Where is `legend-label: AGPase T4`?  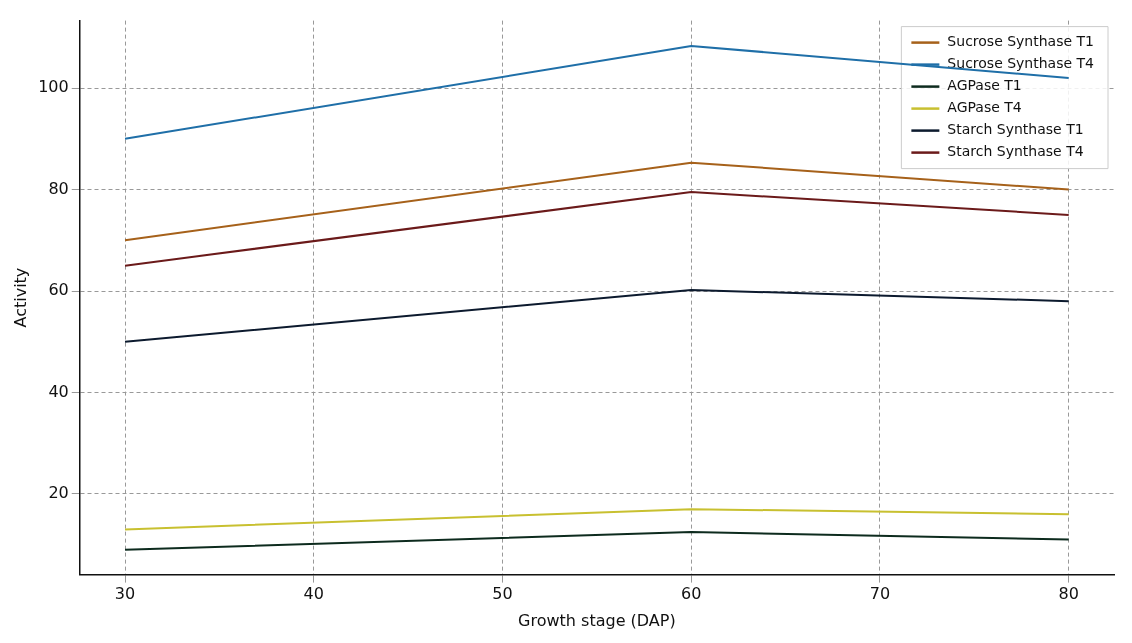 legend-label: AGPase T4 is located at coordinates (984, 107).